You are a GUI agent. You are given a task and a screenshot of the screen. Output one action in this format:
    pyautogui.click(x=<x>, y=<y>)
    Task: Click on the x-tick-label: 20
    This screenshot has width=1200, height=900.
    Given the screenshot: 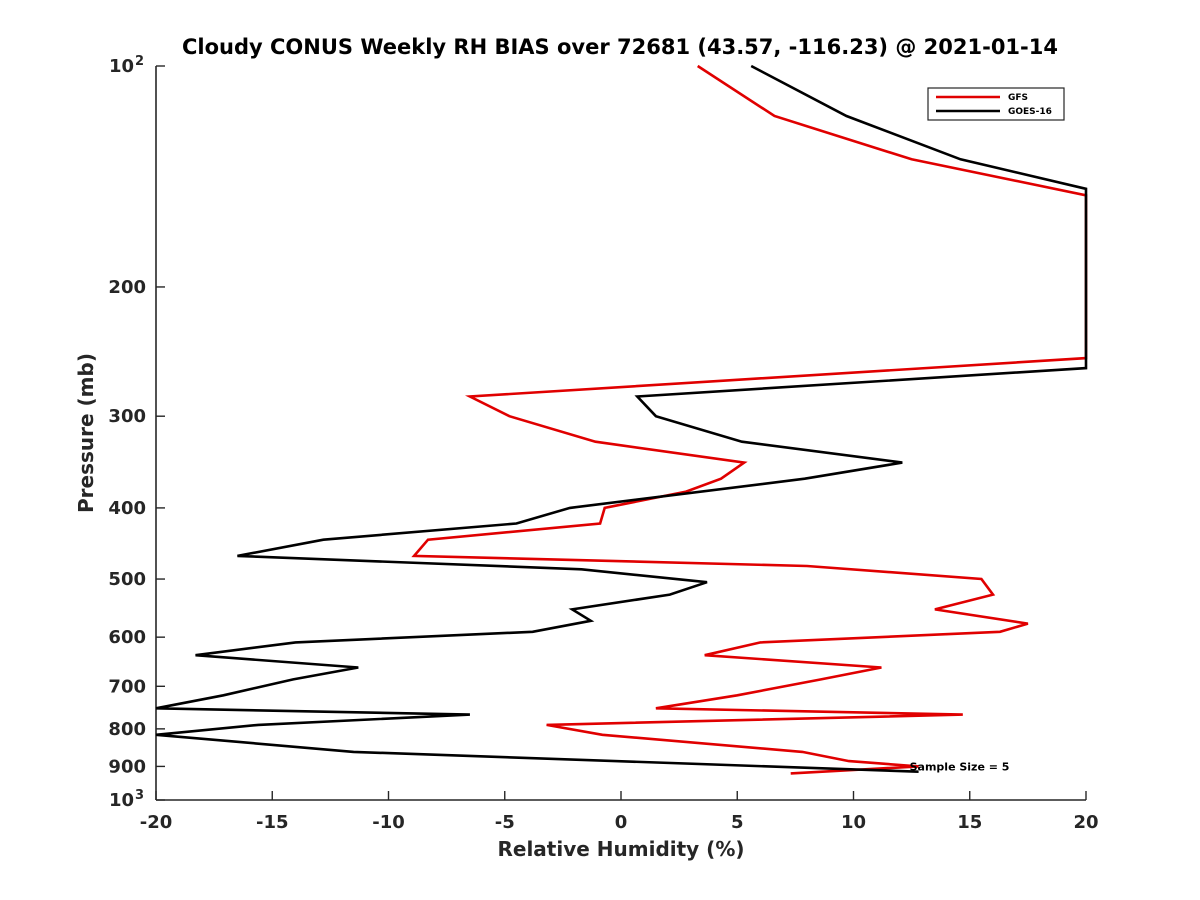 What is the action you would take?
    pyautogui.click(x=1085, y=822)
    